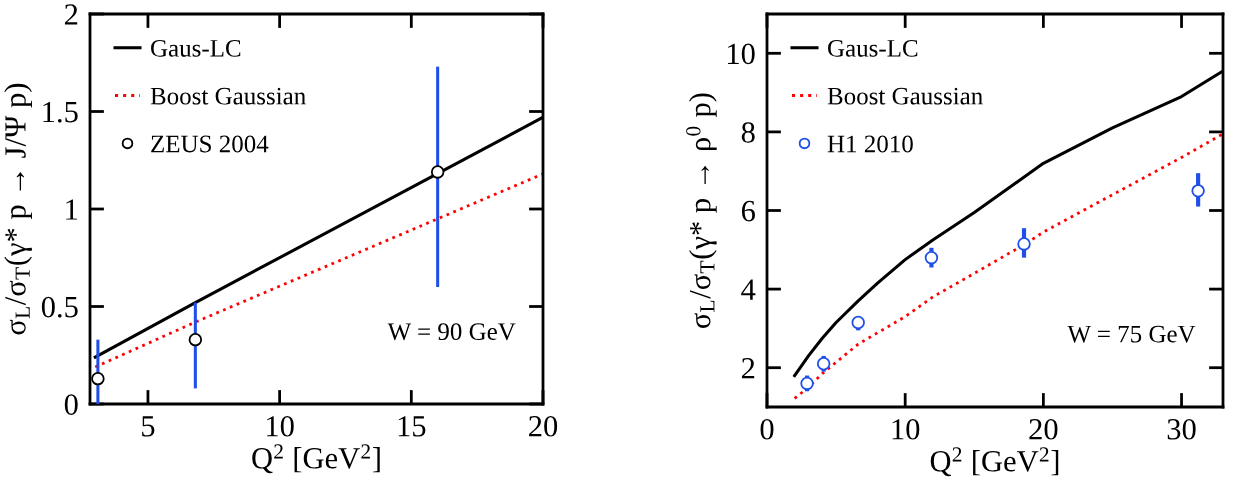  What do you see at coordinates (767, 429) in the screenshot?
I see `x-tick-label: 0` at bounding box center [767, 429].